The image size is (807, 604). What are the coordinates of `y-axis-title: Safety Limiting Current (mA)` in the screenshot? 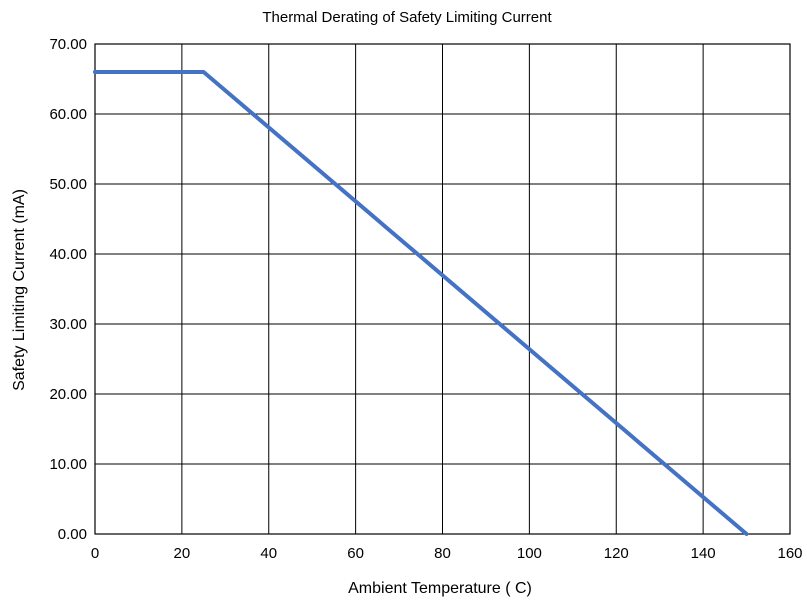 It's located at (19, 290).